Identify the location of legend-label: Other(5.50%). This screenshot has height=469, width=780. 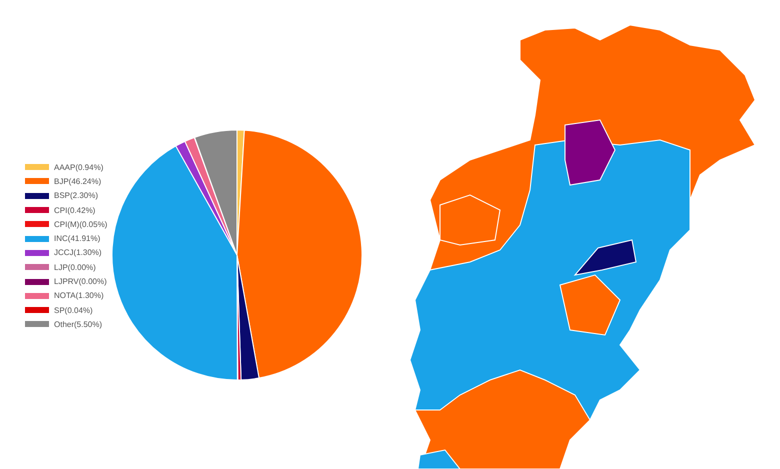
(78, 324).